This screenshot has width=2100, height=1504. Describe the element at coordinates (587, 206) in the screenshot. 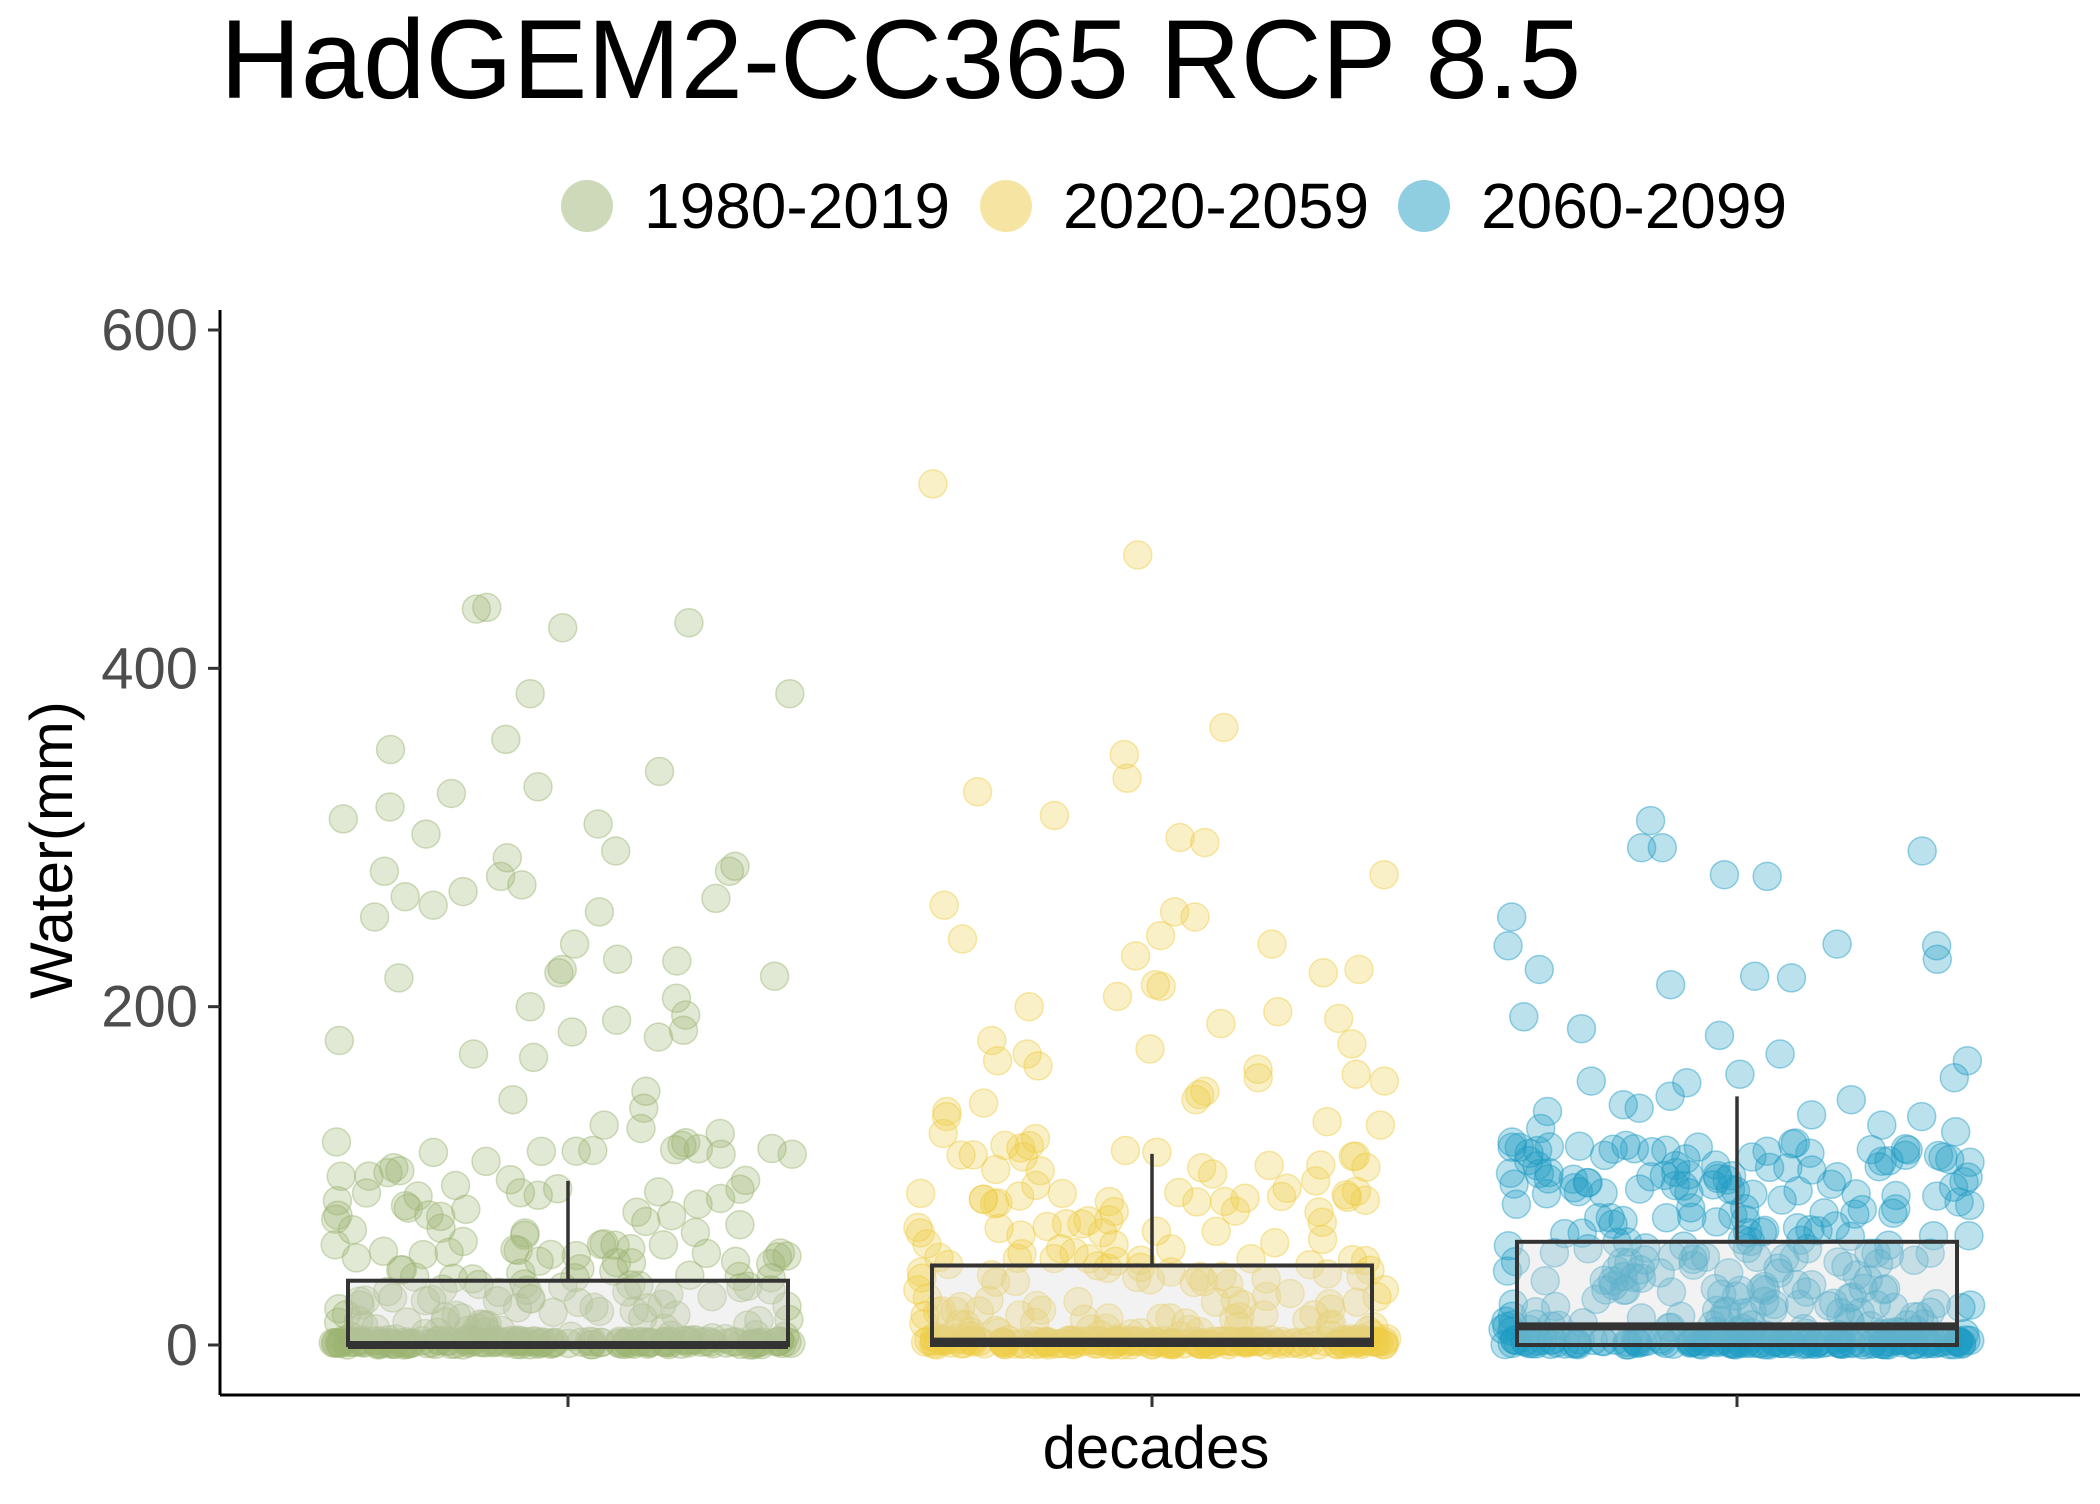

I see `legend-key-1980-2019` at that location.